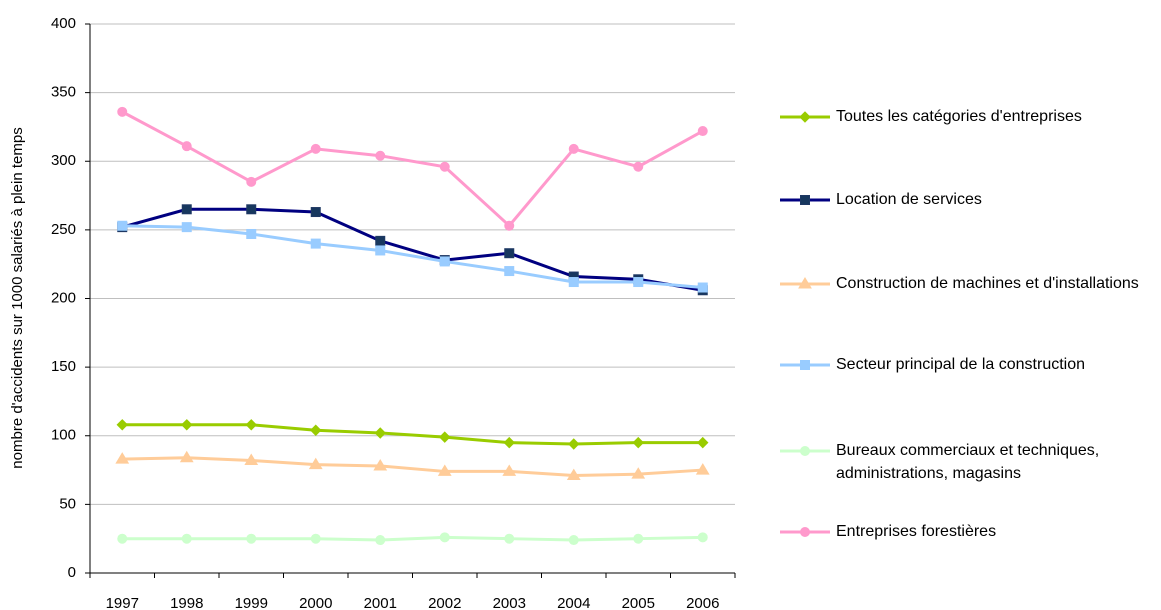 The image size is (1161, 610). What do you see at coordinates (72, 572) in the screenshot?
I see `y-tick-label: 0` at bounding box center [72, 572].